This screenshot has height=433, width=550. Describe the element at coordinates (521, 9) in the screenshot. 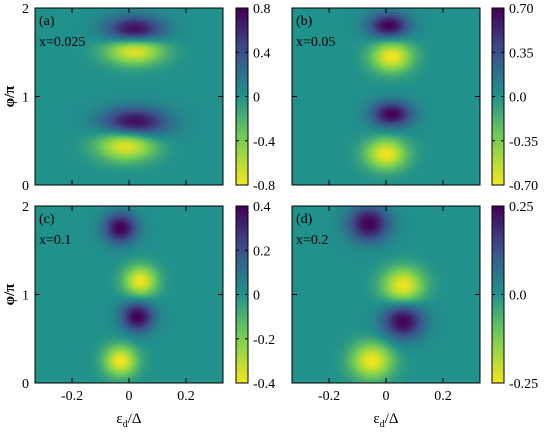

I see `colorbar-tick-label: 0.70` at that location.